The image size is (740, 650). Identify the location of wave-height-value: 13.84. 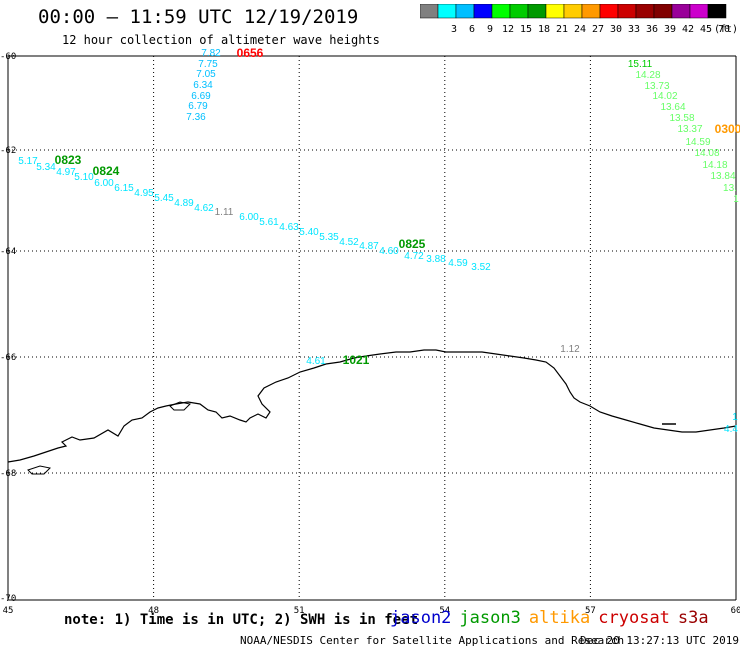
(722, 176).